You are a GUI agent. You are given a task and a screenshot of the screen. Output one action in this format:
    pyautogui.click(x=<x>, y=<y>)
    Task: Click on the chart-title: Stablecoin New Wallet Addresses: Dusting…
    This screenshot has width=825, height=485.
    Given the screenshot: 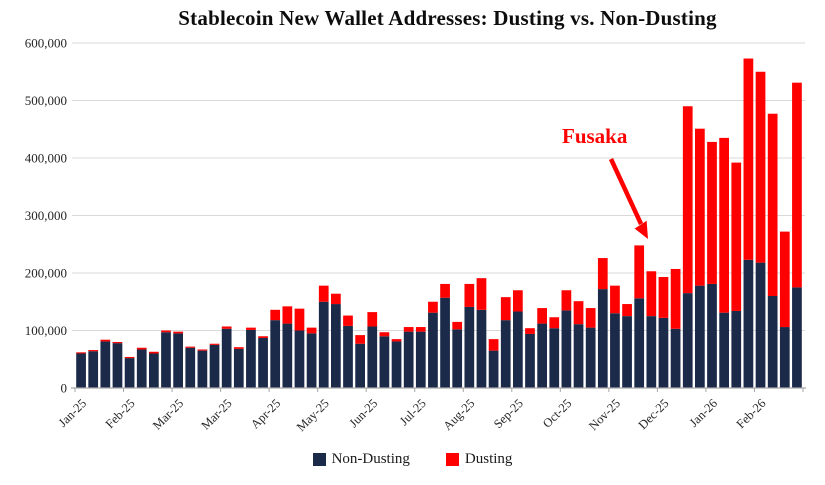 What is the action you would take?
    pyautogui.click(x=447, y=18)
    